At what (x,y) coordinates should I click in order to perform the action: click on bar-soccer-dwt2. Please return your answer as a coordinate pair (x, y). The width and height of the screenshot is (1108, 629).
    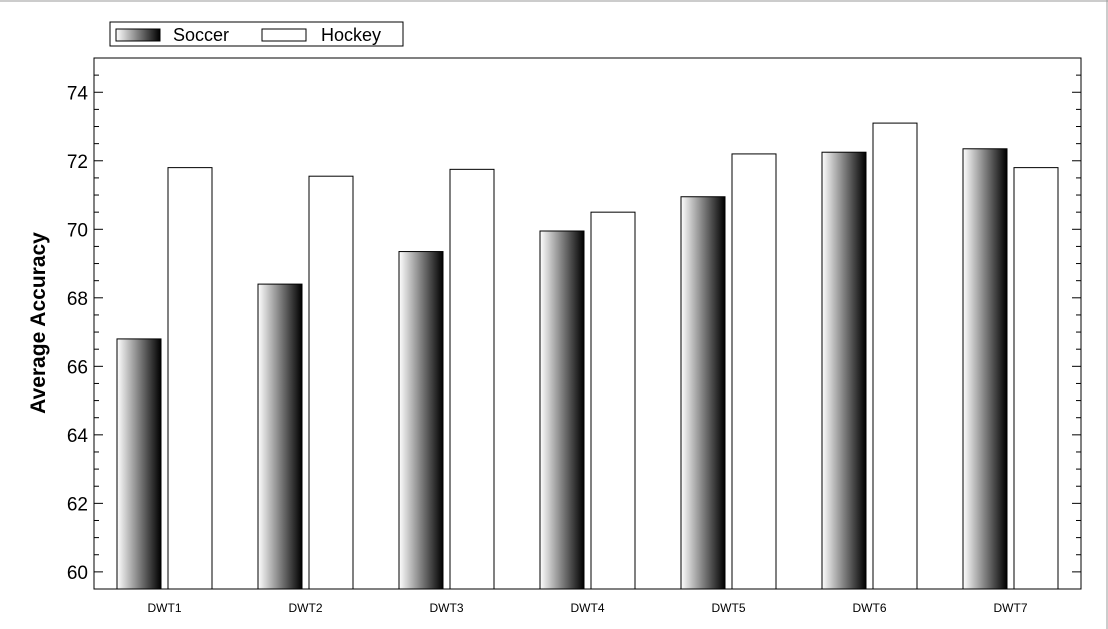
    Looking at the image, I should click on (280, 436).